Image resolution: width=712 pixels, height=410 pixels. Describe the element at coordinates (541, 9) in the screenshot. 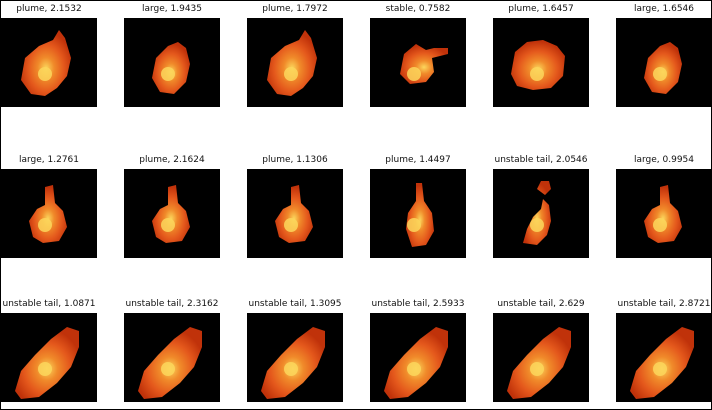

I see `subplot-title: plume, 1.6457` at that location.